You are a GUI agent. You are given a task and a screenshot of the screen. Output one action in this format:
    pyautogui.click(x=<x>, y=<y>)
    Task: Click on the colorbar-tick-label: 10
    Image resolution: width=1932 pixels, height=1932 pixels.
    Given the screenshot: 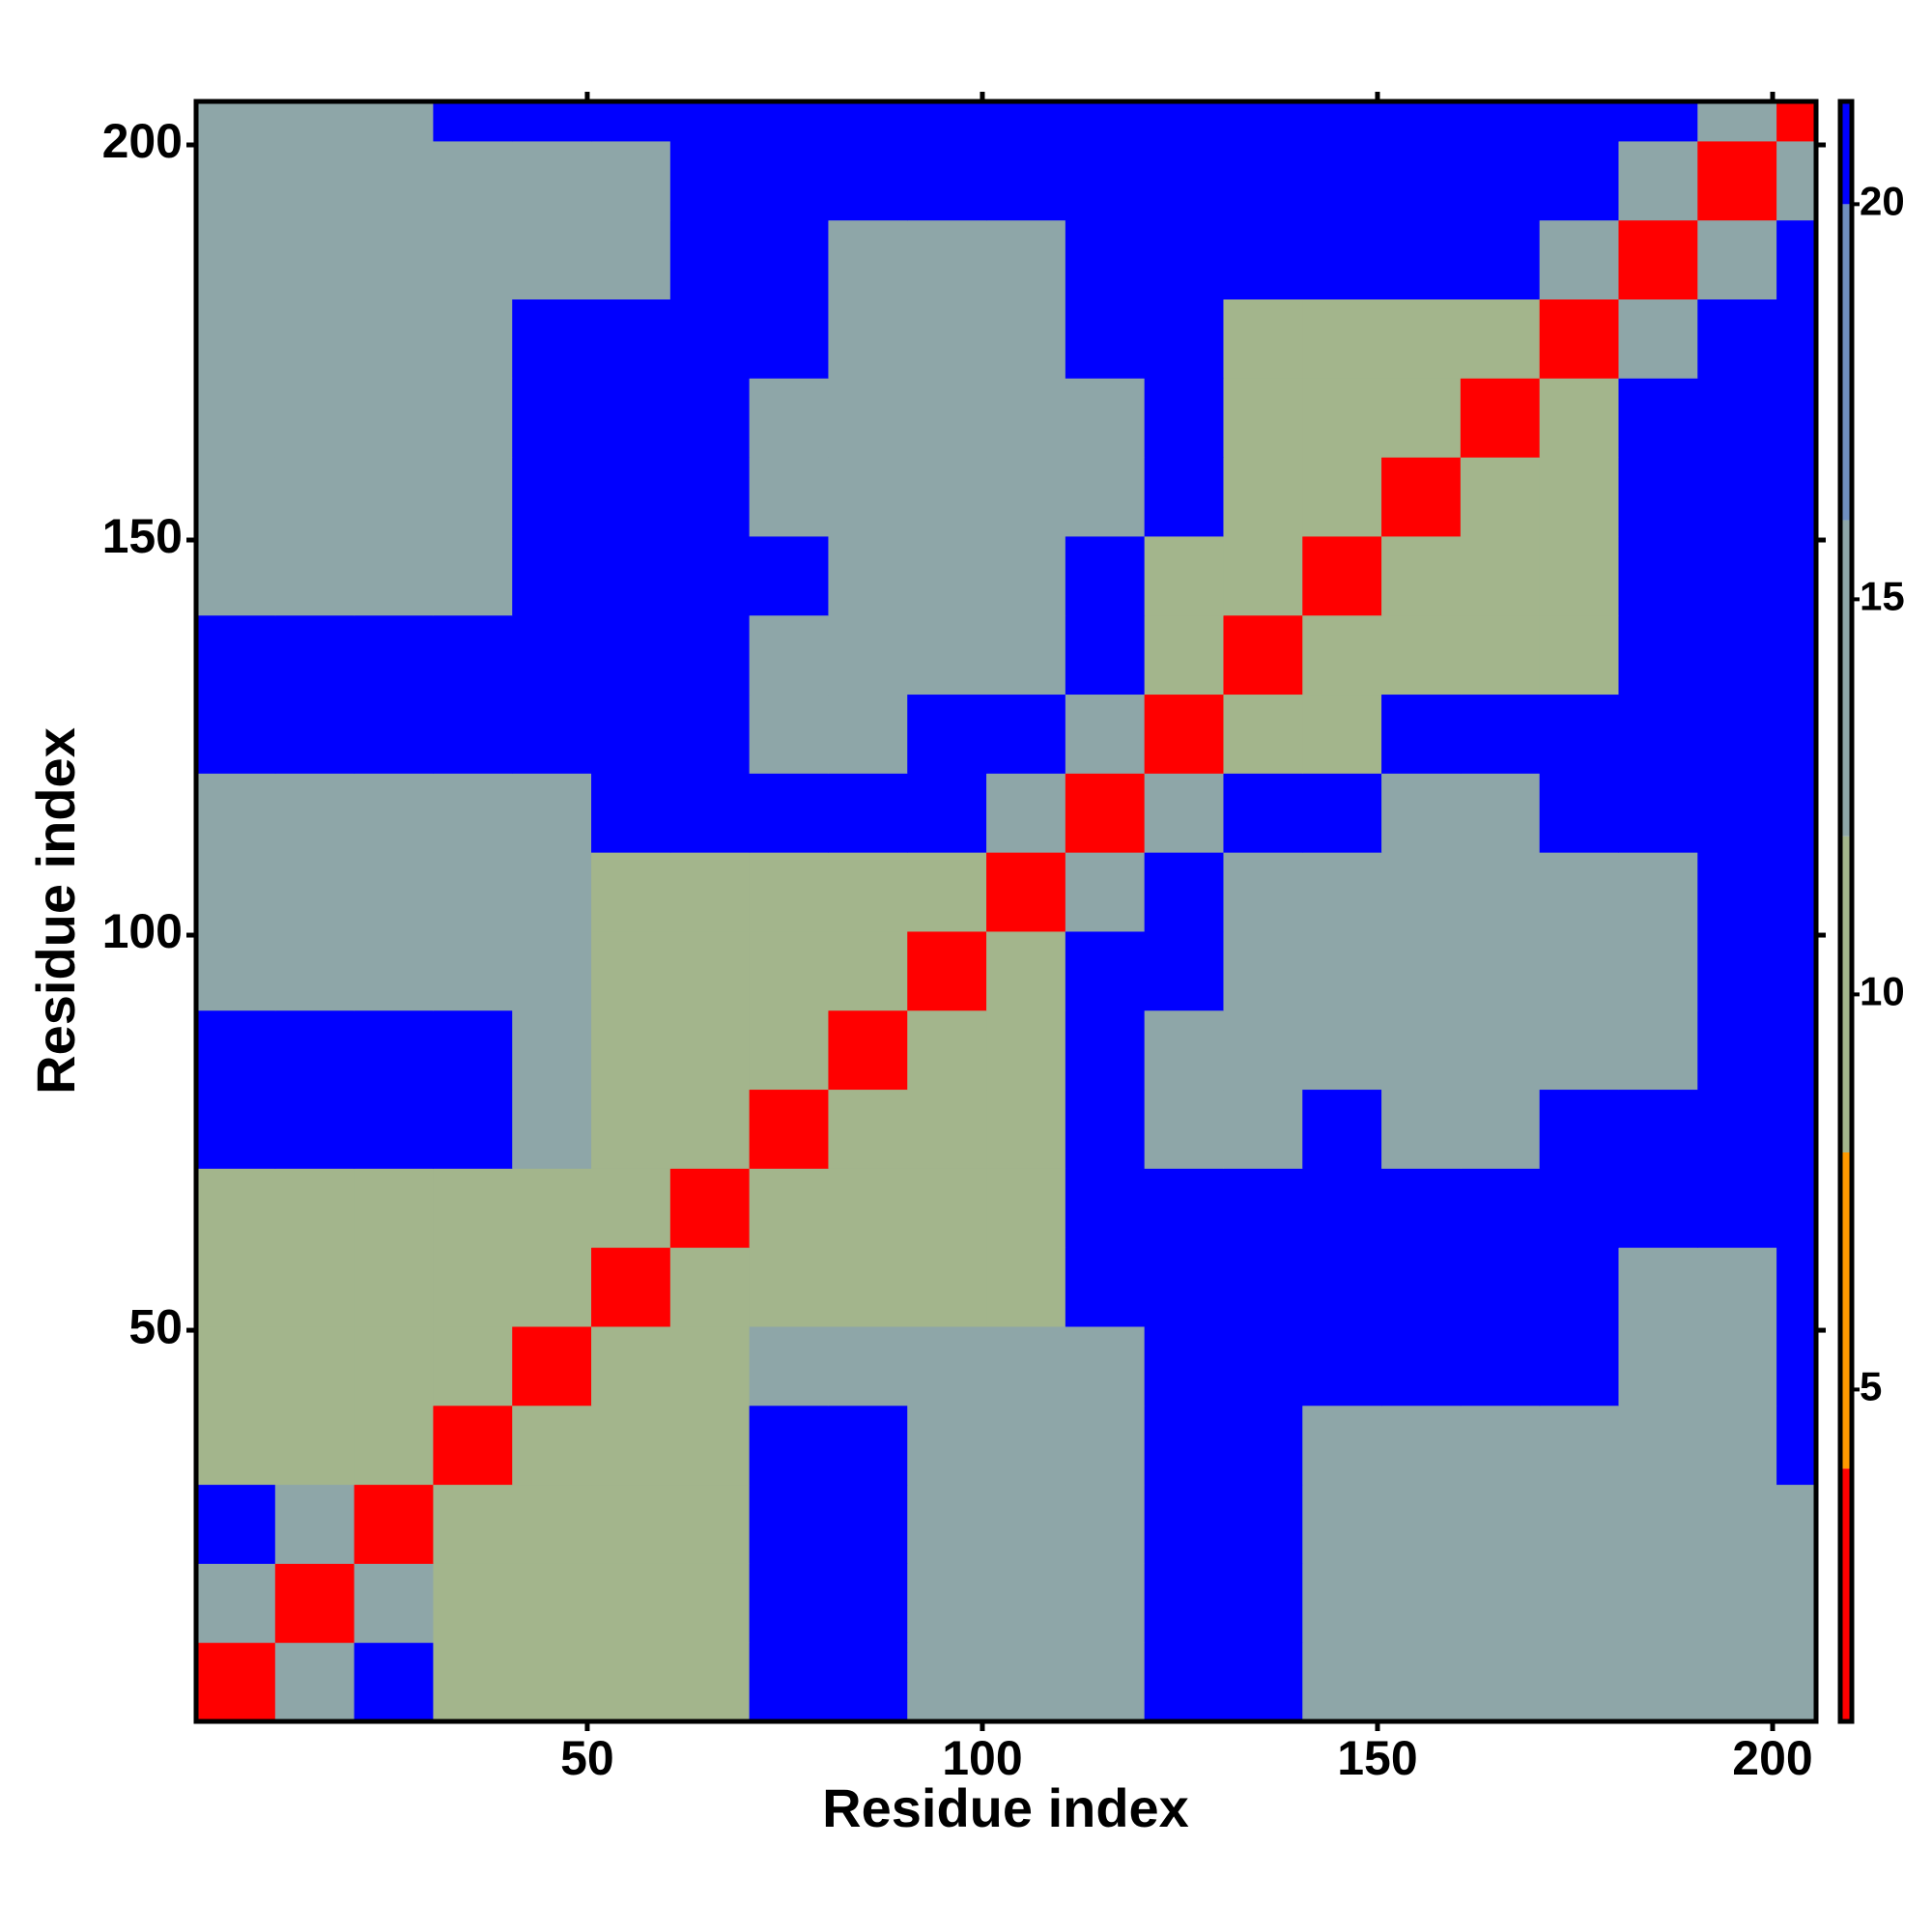 What is the action you would take?
    pyautogui.click(x=1882, y=990)
    